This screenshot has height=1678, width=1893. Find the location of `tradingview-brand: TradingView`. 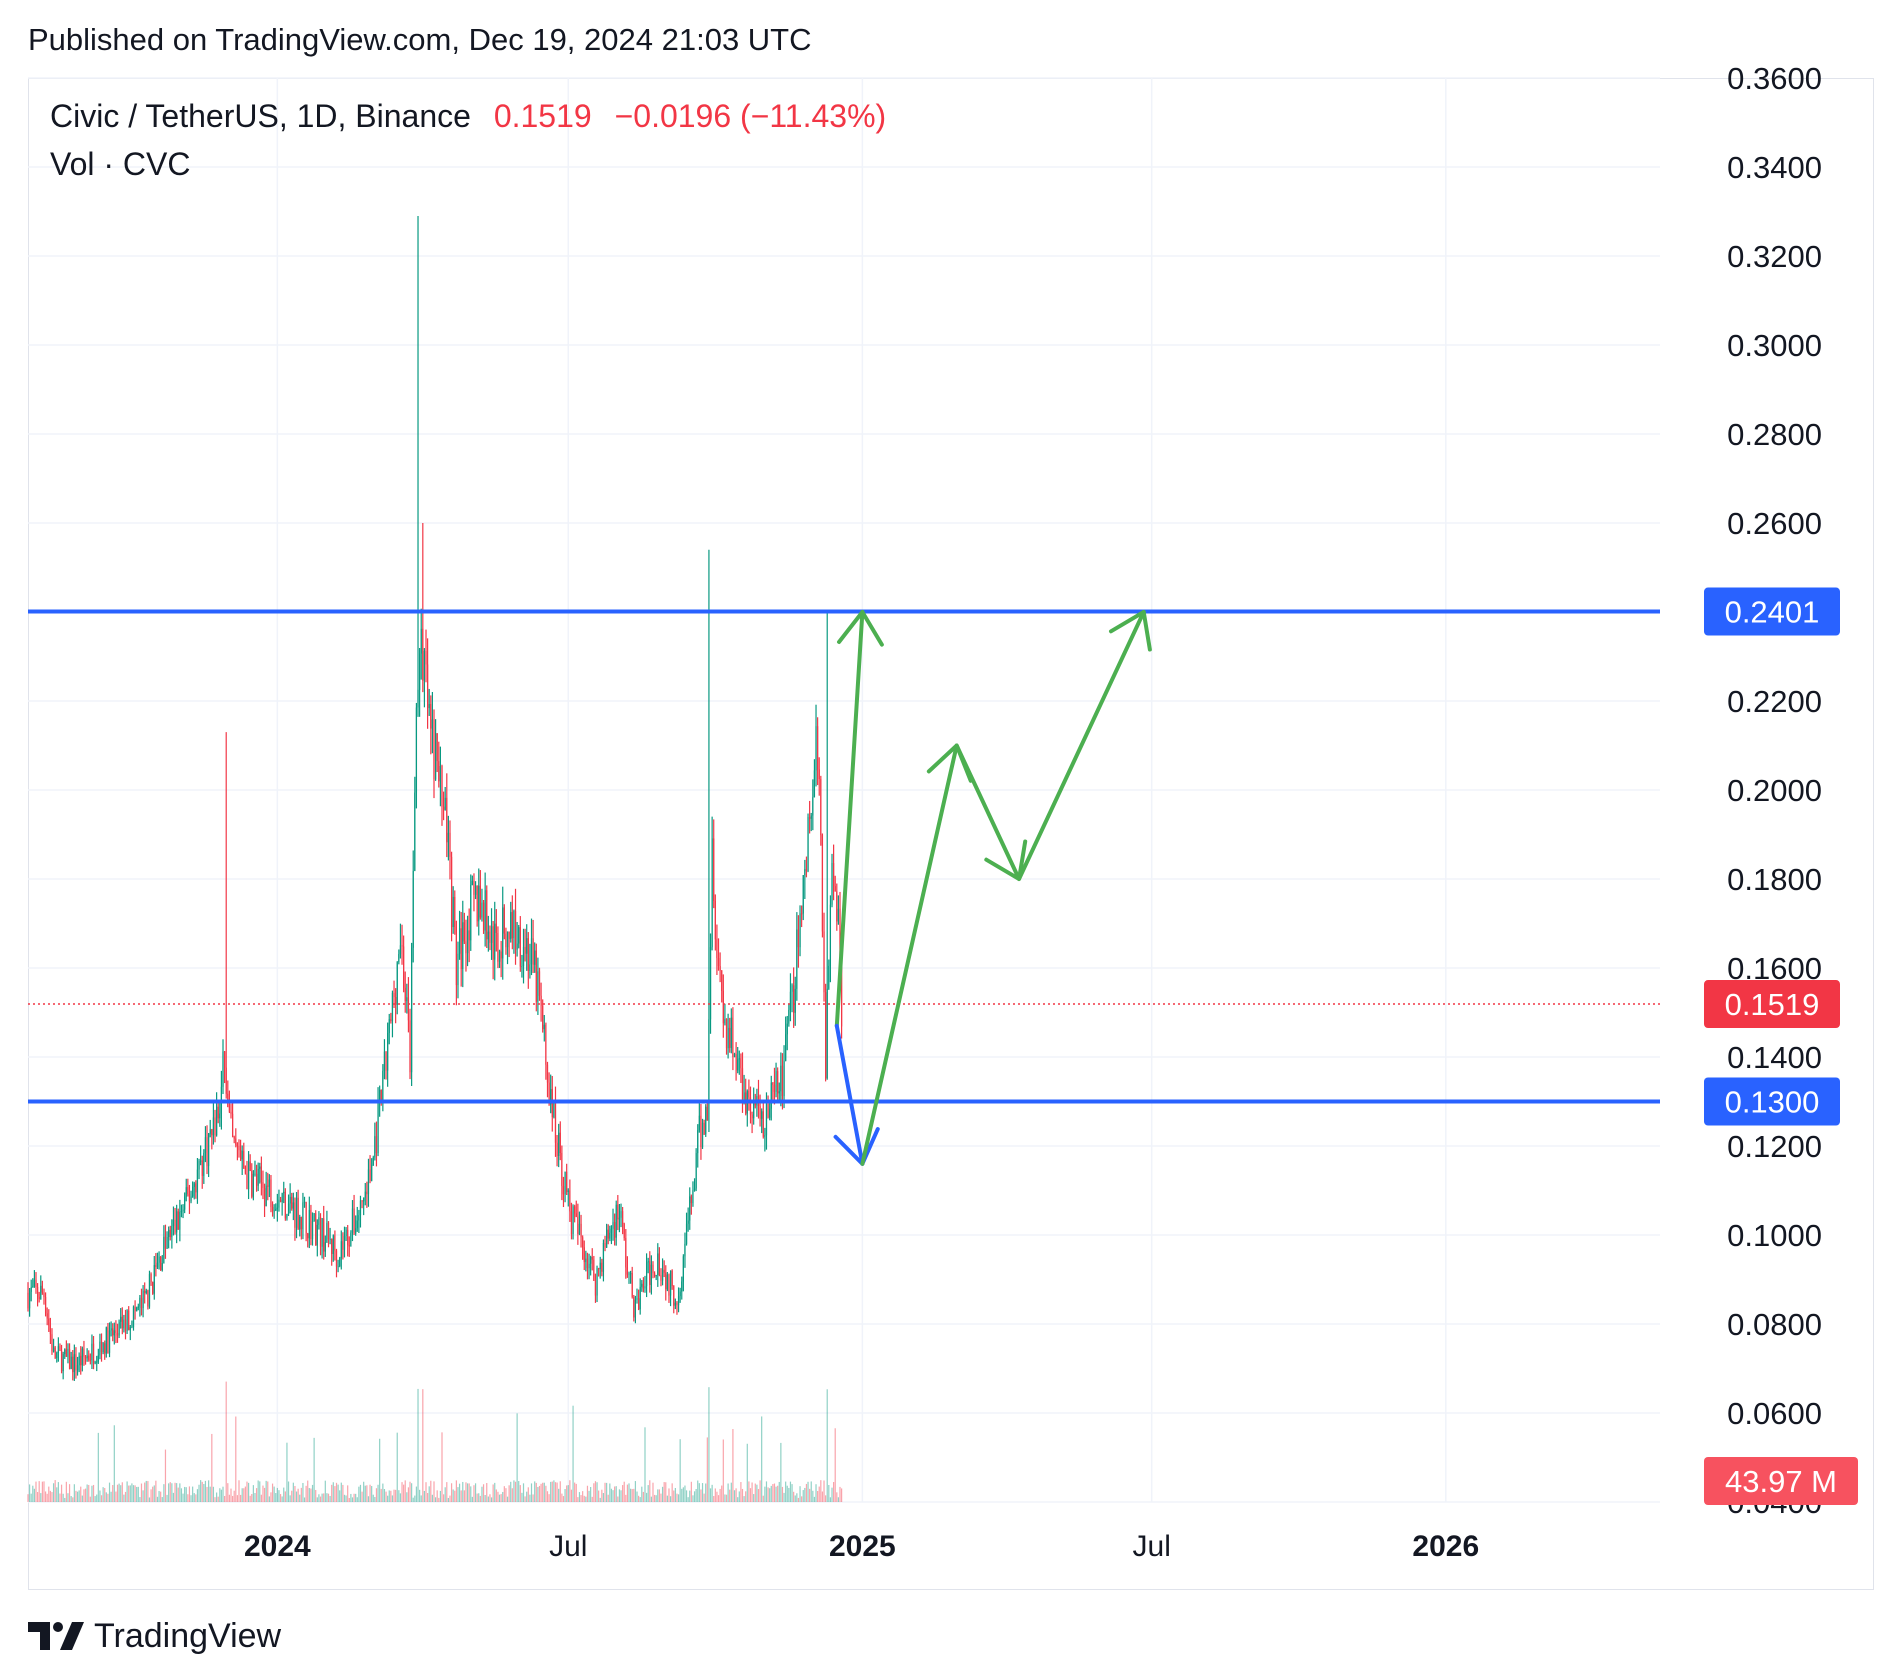

tradingview-brand: TradingView is located at coordinates (188, 1635).